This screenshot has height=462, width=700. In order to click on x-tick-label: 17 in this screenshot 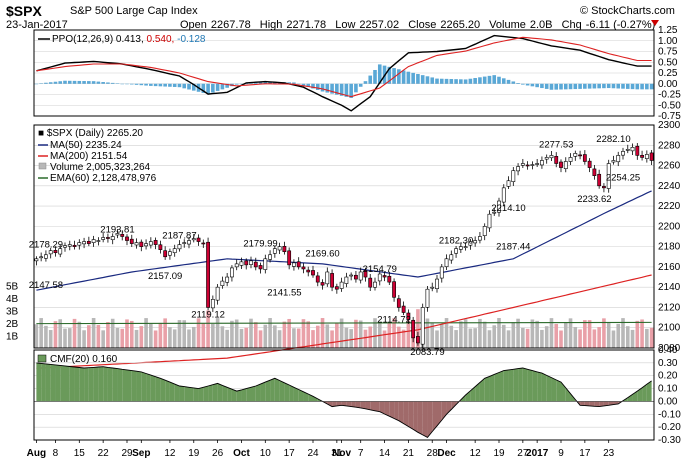, I will do `click(585, 453)`.